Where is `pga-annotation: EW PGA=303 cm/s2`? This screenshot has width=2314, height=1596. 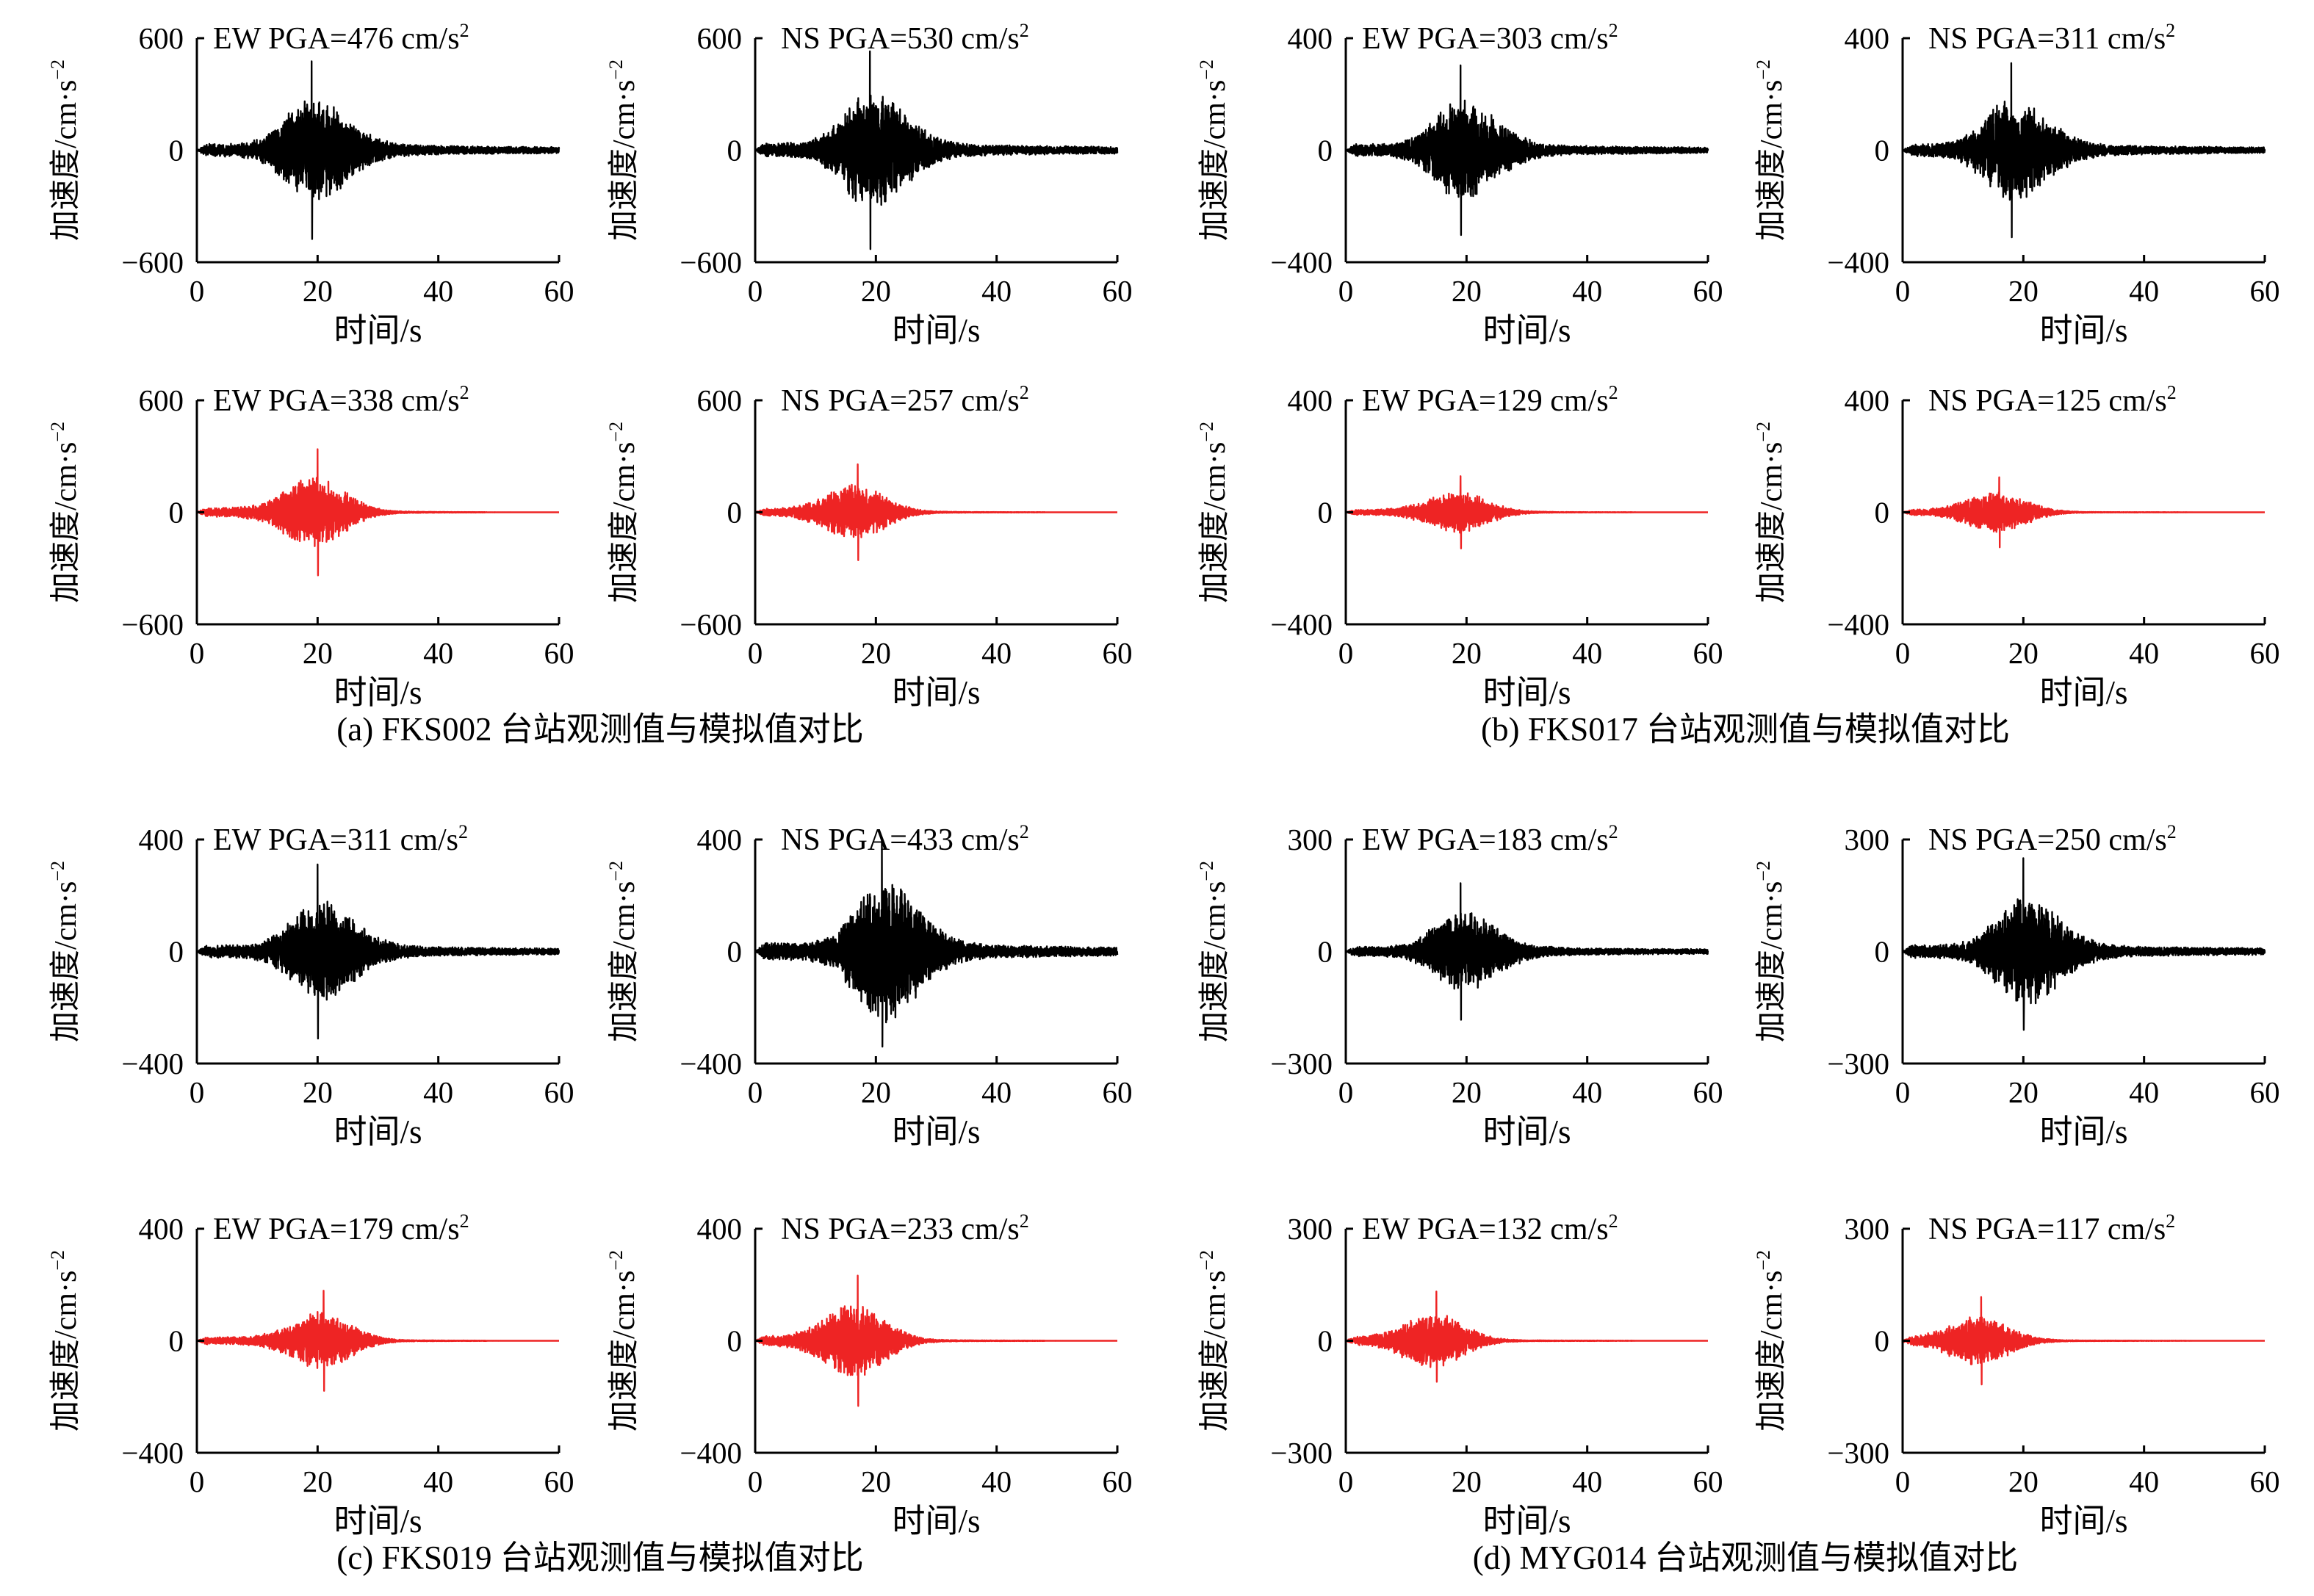
pga-annotation: EW PGA=303 cm/s2 is located at coordinates (1490, 38).